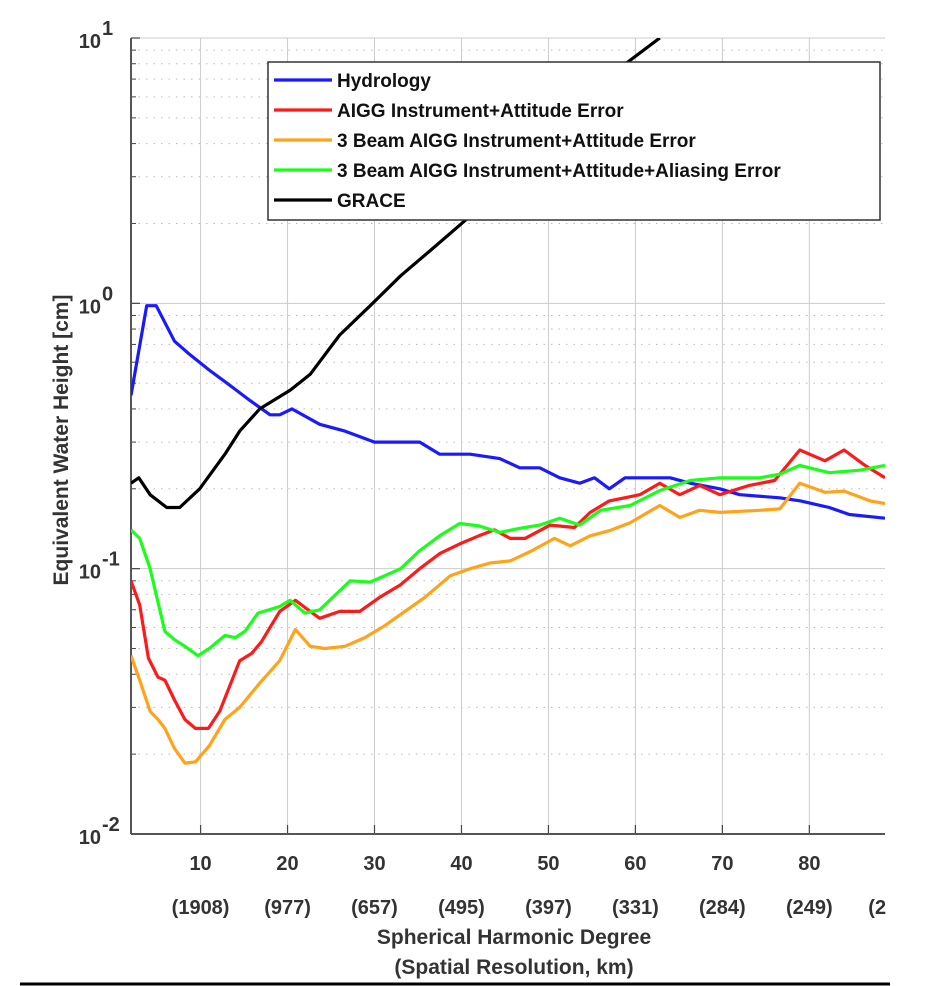 The height and width of the screenshot is (986, 934). Describe the element at coordinates (371, 201) in the screenshot. I see `legend-label: GRACE` at that location.